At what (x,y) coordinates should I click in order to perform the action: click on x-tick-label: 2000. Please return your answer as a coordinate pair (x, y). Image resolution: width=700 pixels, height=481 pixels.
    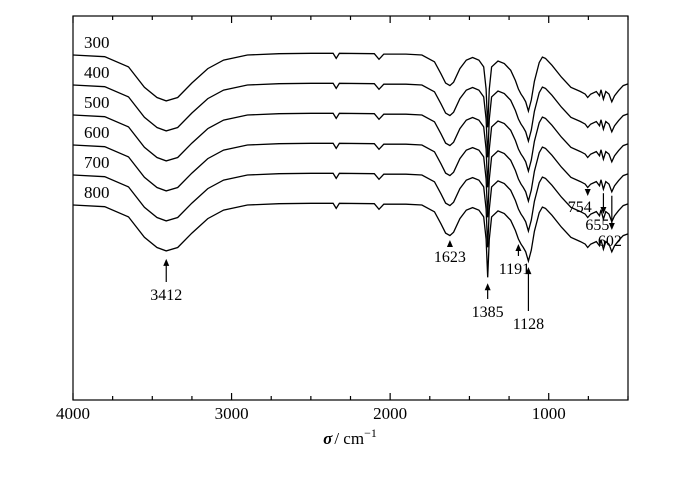
    Looking at the image, I should click on (390, 413).